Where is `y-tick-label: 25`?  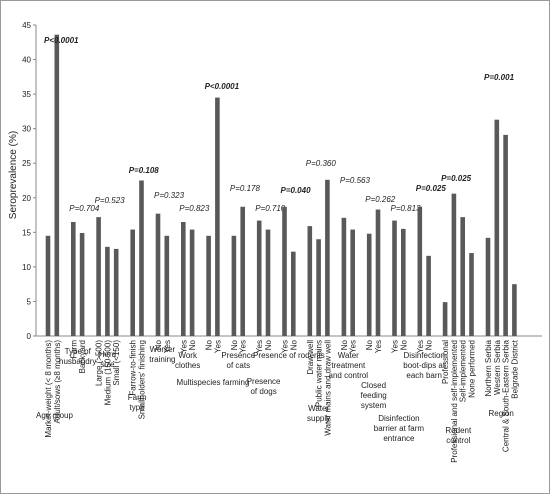
y-tick-label: 25 is located at coordinates (26, 163).